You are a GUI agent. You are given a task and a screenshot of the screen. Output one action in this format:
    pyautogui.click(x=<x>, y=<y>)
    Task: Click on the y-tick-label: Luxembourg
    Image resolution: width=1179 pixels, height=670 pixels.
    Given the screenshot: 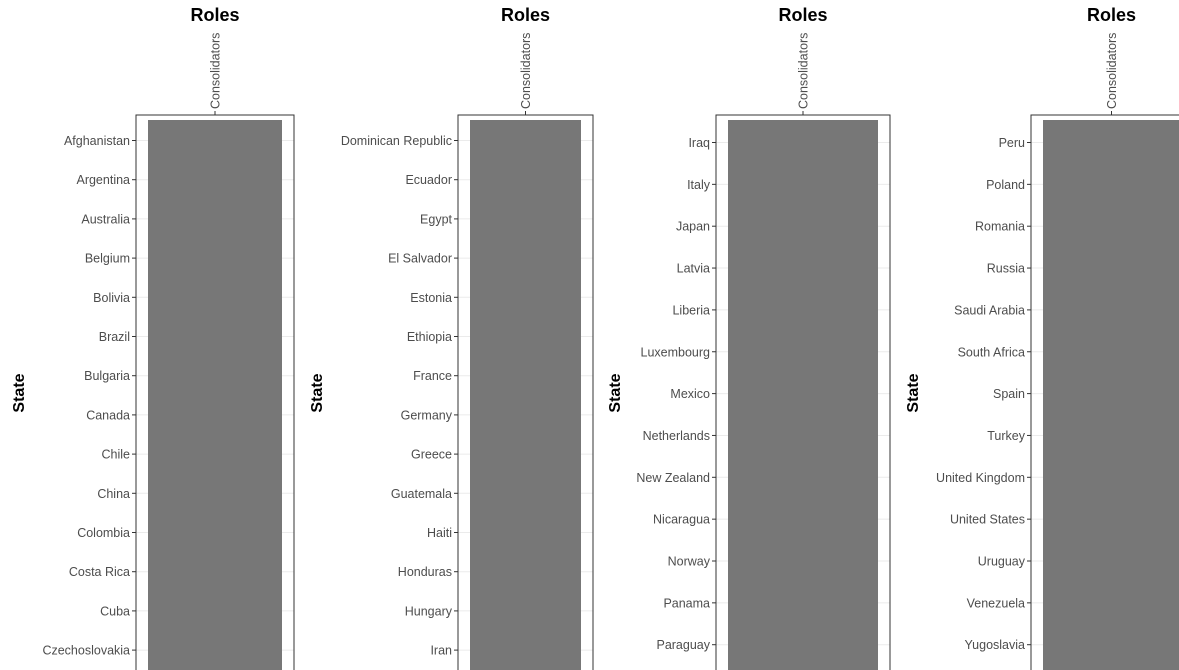 What is the action you would take?
    pyautogui.click(x=676, y=352)
    